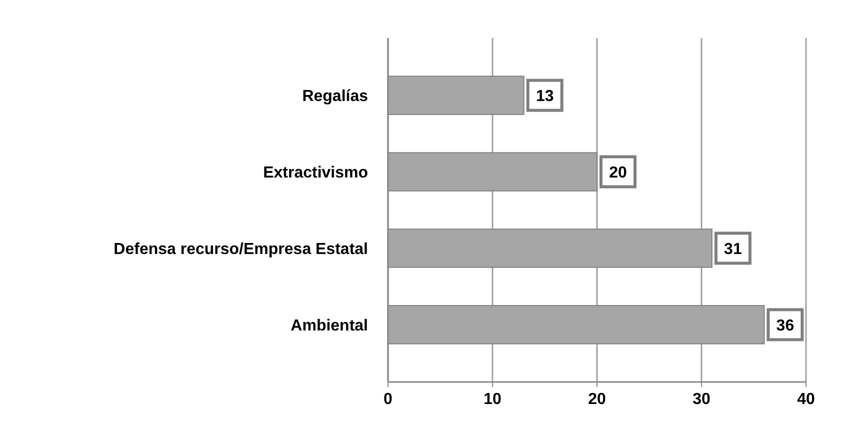  I want to click on data-label: 13, so click(545, 96).